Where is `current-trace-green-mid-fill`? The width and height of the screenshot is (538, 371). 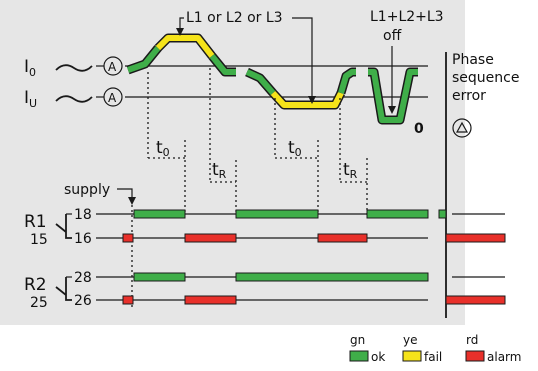 current-trace-green-mid-fill is located at coordinates (222, 64).